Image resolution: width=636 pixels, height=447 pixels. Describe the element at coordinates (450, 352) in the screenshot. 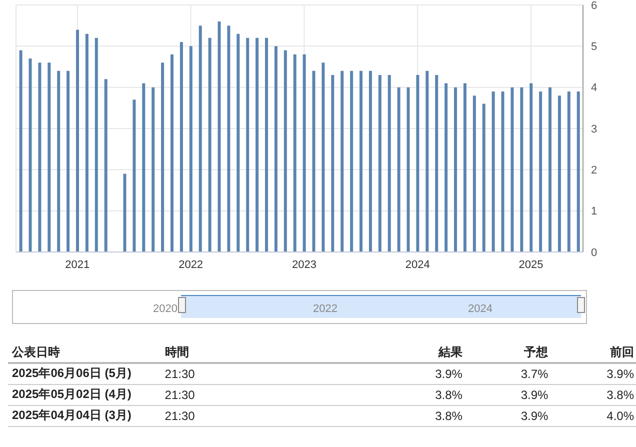

I see `text: 結果` at that location.